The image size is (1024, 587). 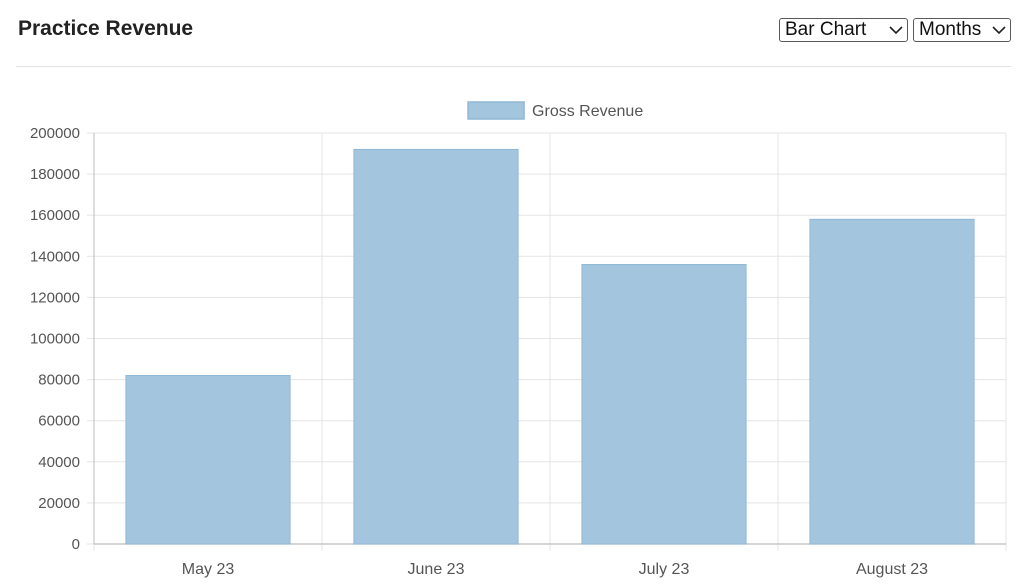 What do you see at coordinates (950, 29) in the screenshot?
I see `period-select-value: Months` at bounding box center [950, 29].